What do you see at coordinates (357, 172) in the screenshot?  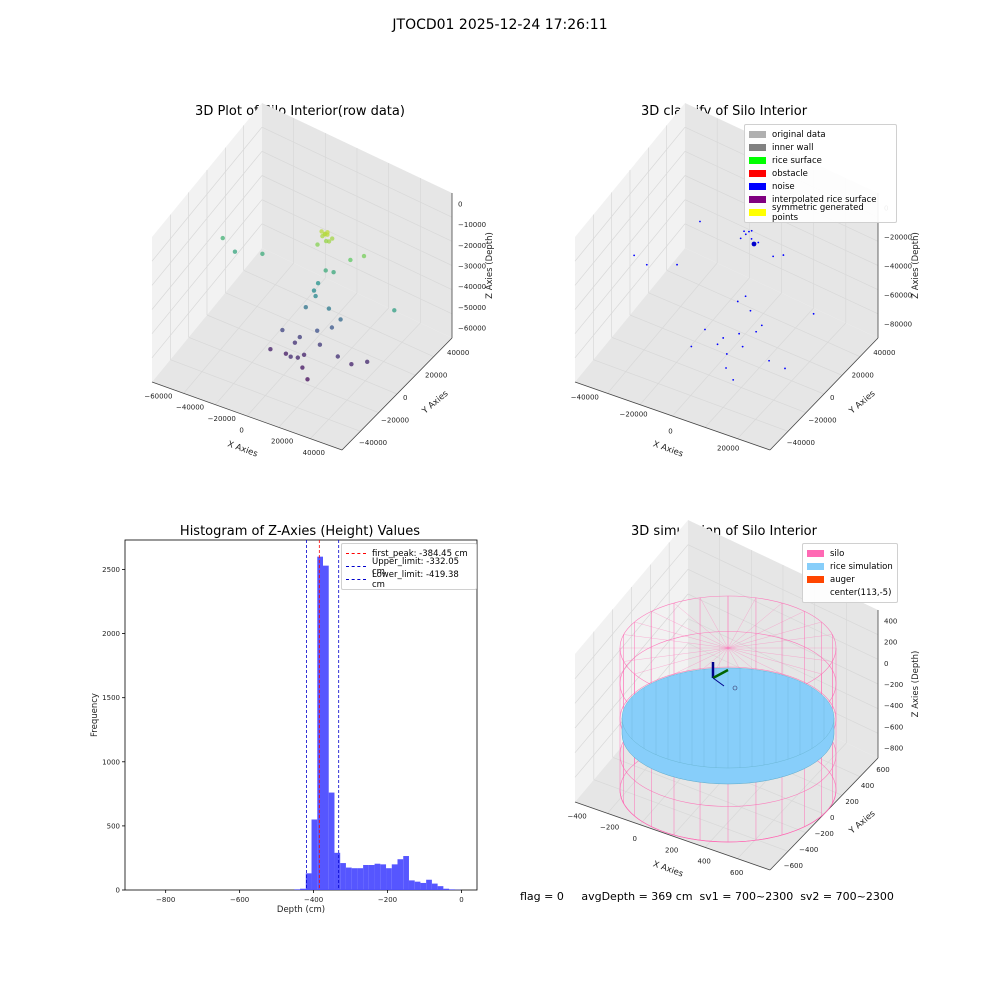 I see `raw-grid-line` at bounding box center [357, 172].